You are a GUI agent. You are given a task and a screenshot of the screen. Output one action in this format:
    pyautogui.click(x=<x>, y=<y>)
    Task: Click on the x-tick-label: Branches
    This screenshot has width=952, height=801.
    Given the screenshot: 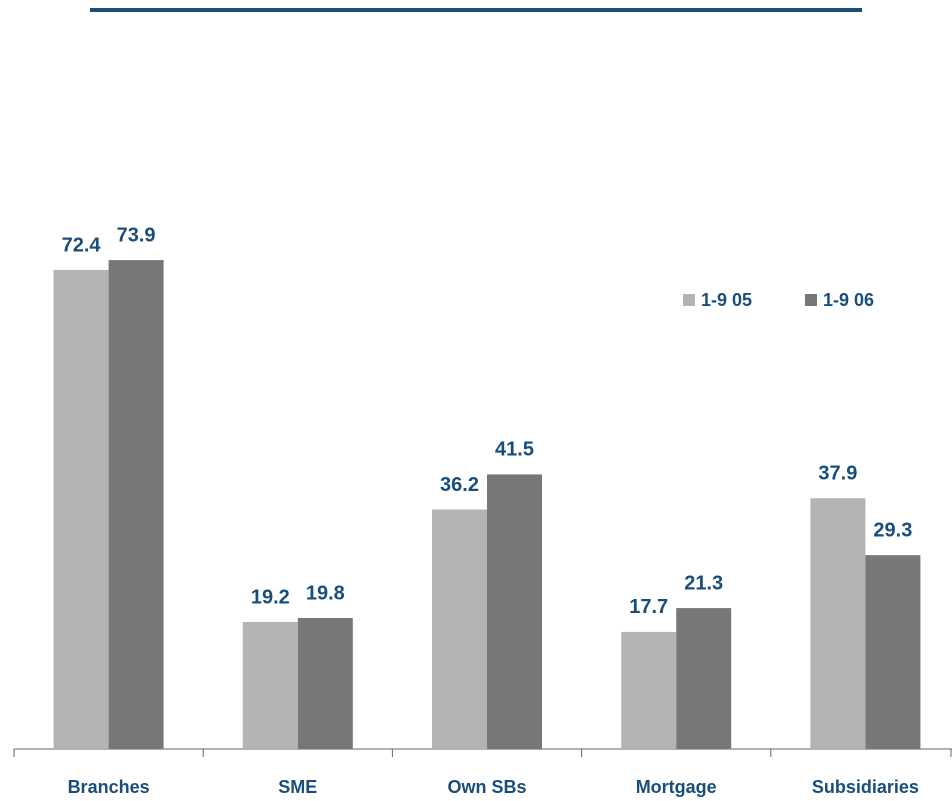 What is the action you would take?
    pyautogui.click(x=109, y=787)
    